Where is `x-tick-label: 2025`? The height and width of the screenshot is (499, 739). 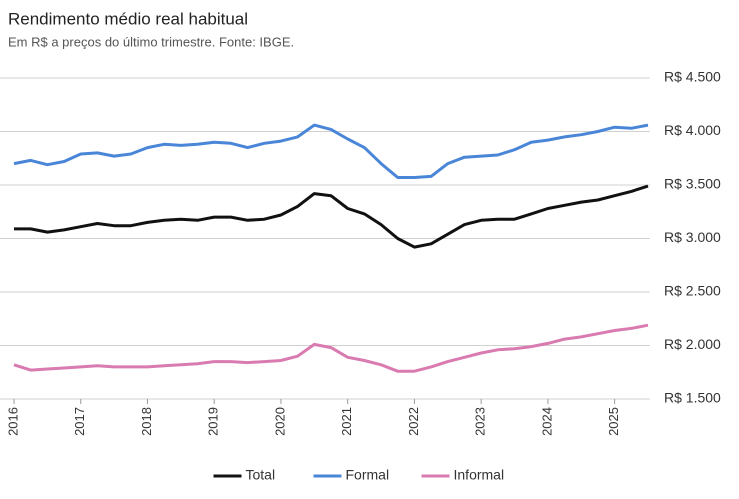
x-tick-label: 2025 is located at coordinates (613, 421).